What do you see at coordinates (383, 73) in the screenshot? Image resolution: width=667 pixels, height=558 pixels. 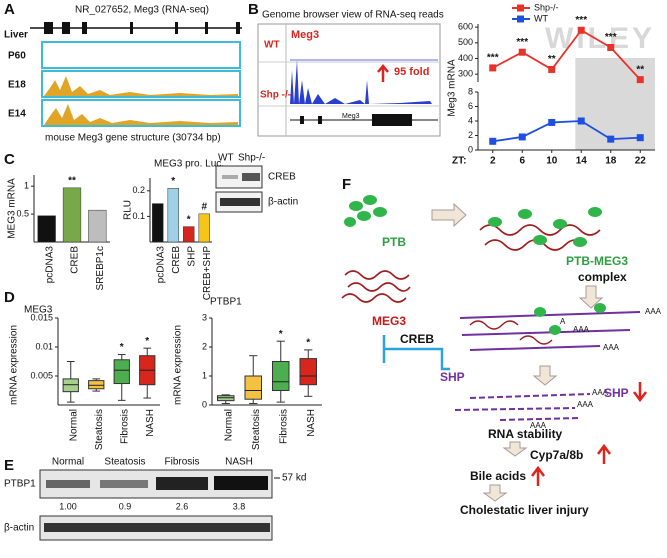 I see `fold-arrow` at bounding box center [383, 73].